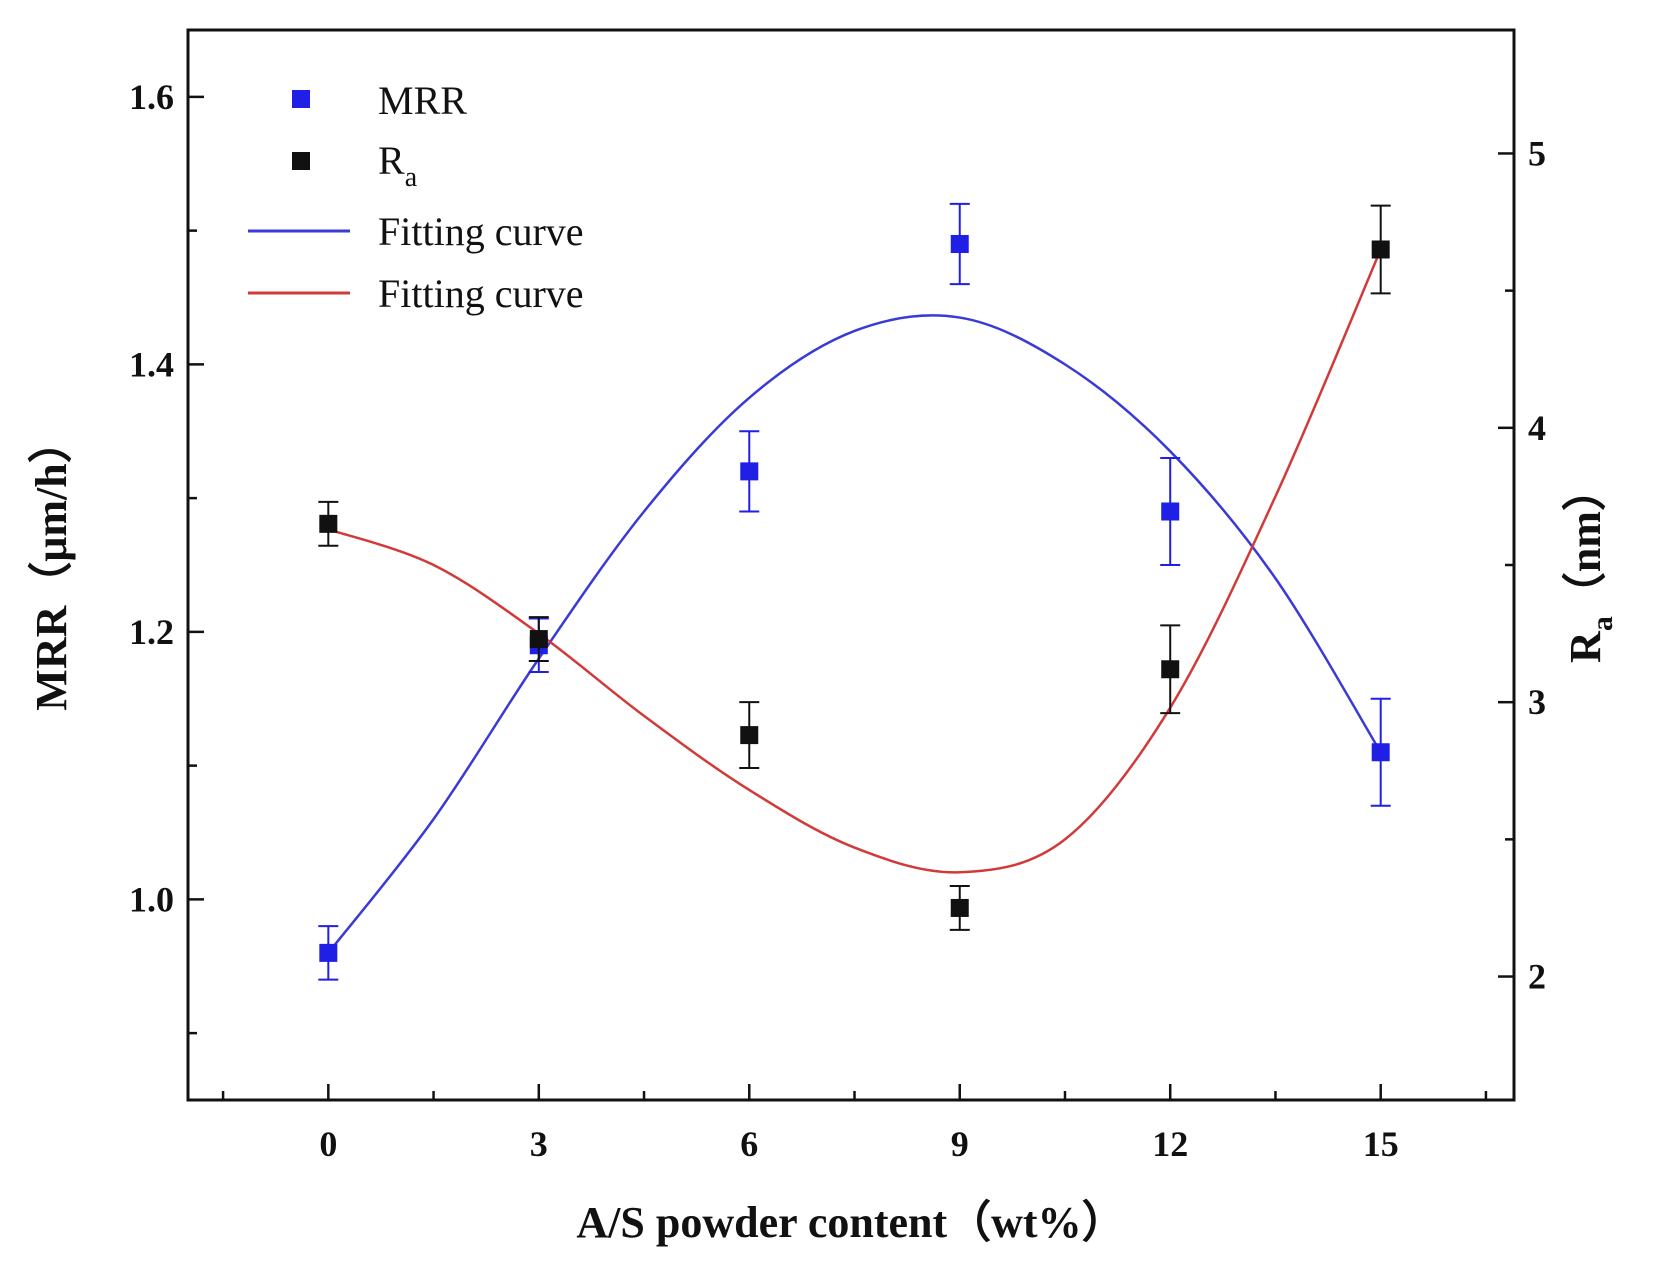 This screenshot has width=1654, height=1275. I want to click on legend-entry-mrr: MRR, so click(379, 100).